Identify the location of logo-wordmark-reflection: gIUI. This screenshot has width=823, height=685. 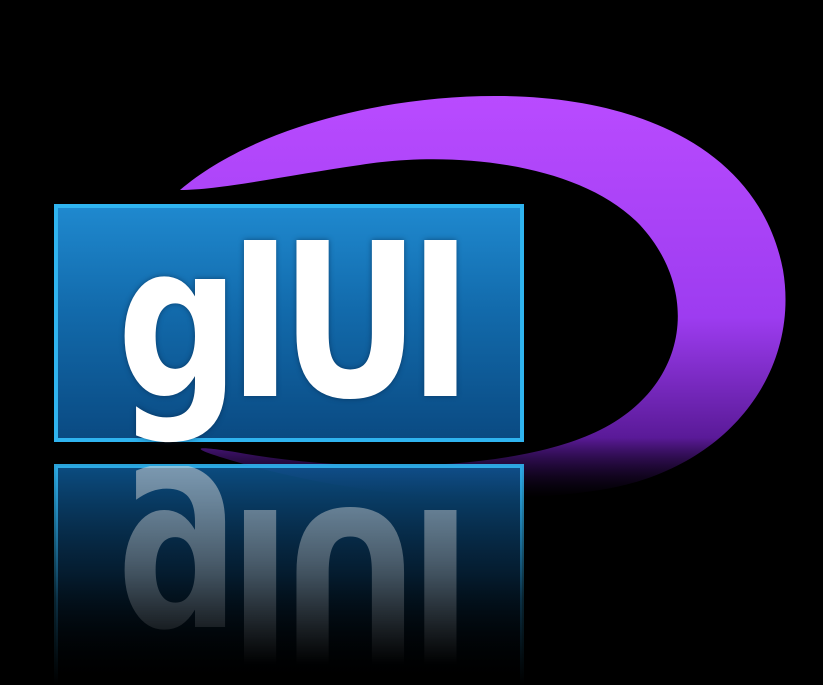
(289, 572).